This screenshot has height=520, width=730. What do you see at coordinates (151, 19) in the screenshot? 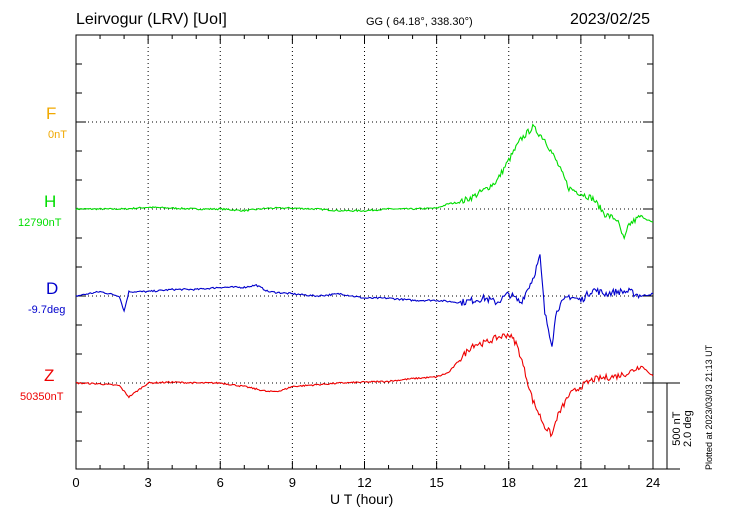
I see `station-title: Leirvogur (LRV) [UoI]` at bounding box center [151, 19].